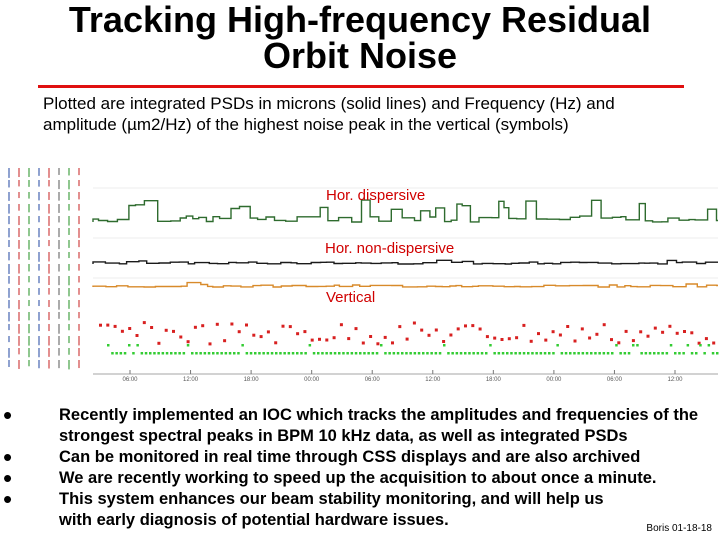 The width and height of the screenshot is (720, 540). Describe the element at coordinates (554, 380) in the screenshot. I see `x-tick-label: 00:00` at that location.